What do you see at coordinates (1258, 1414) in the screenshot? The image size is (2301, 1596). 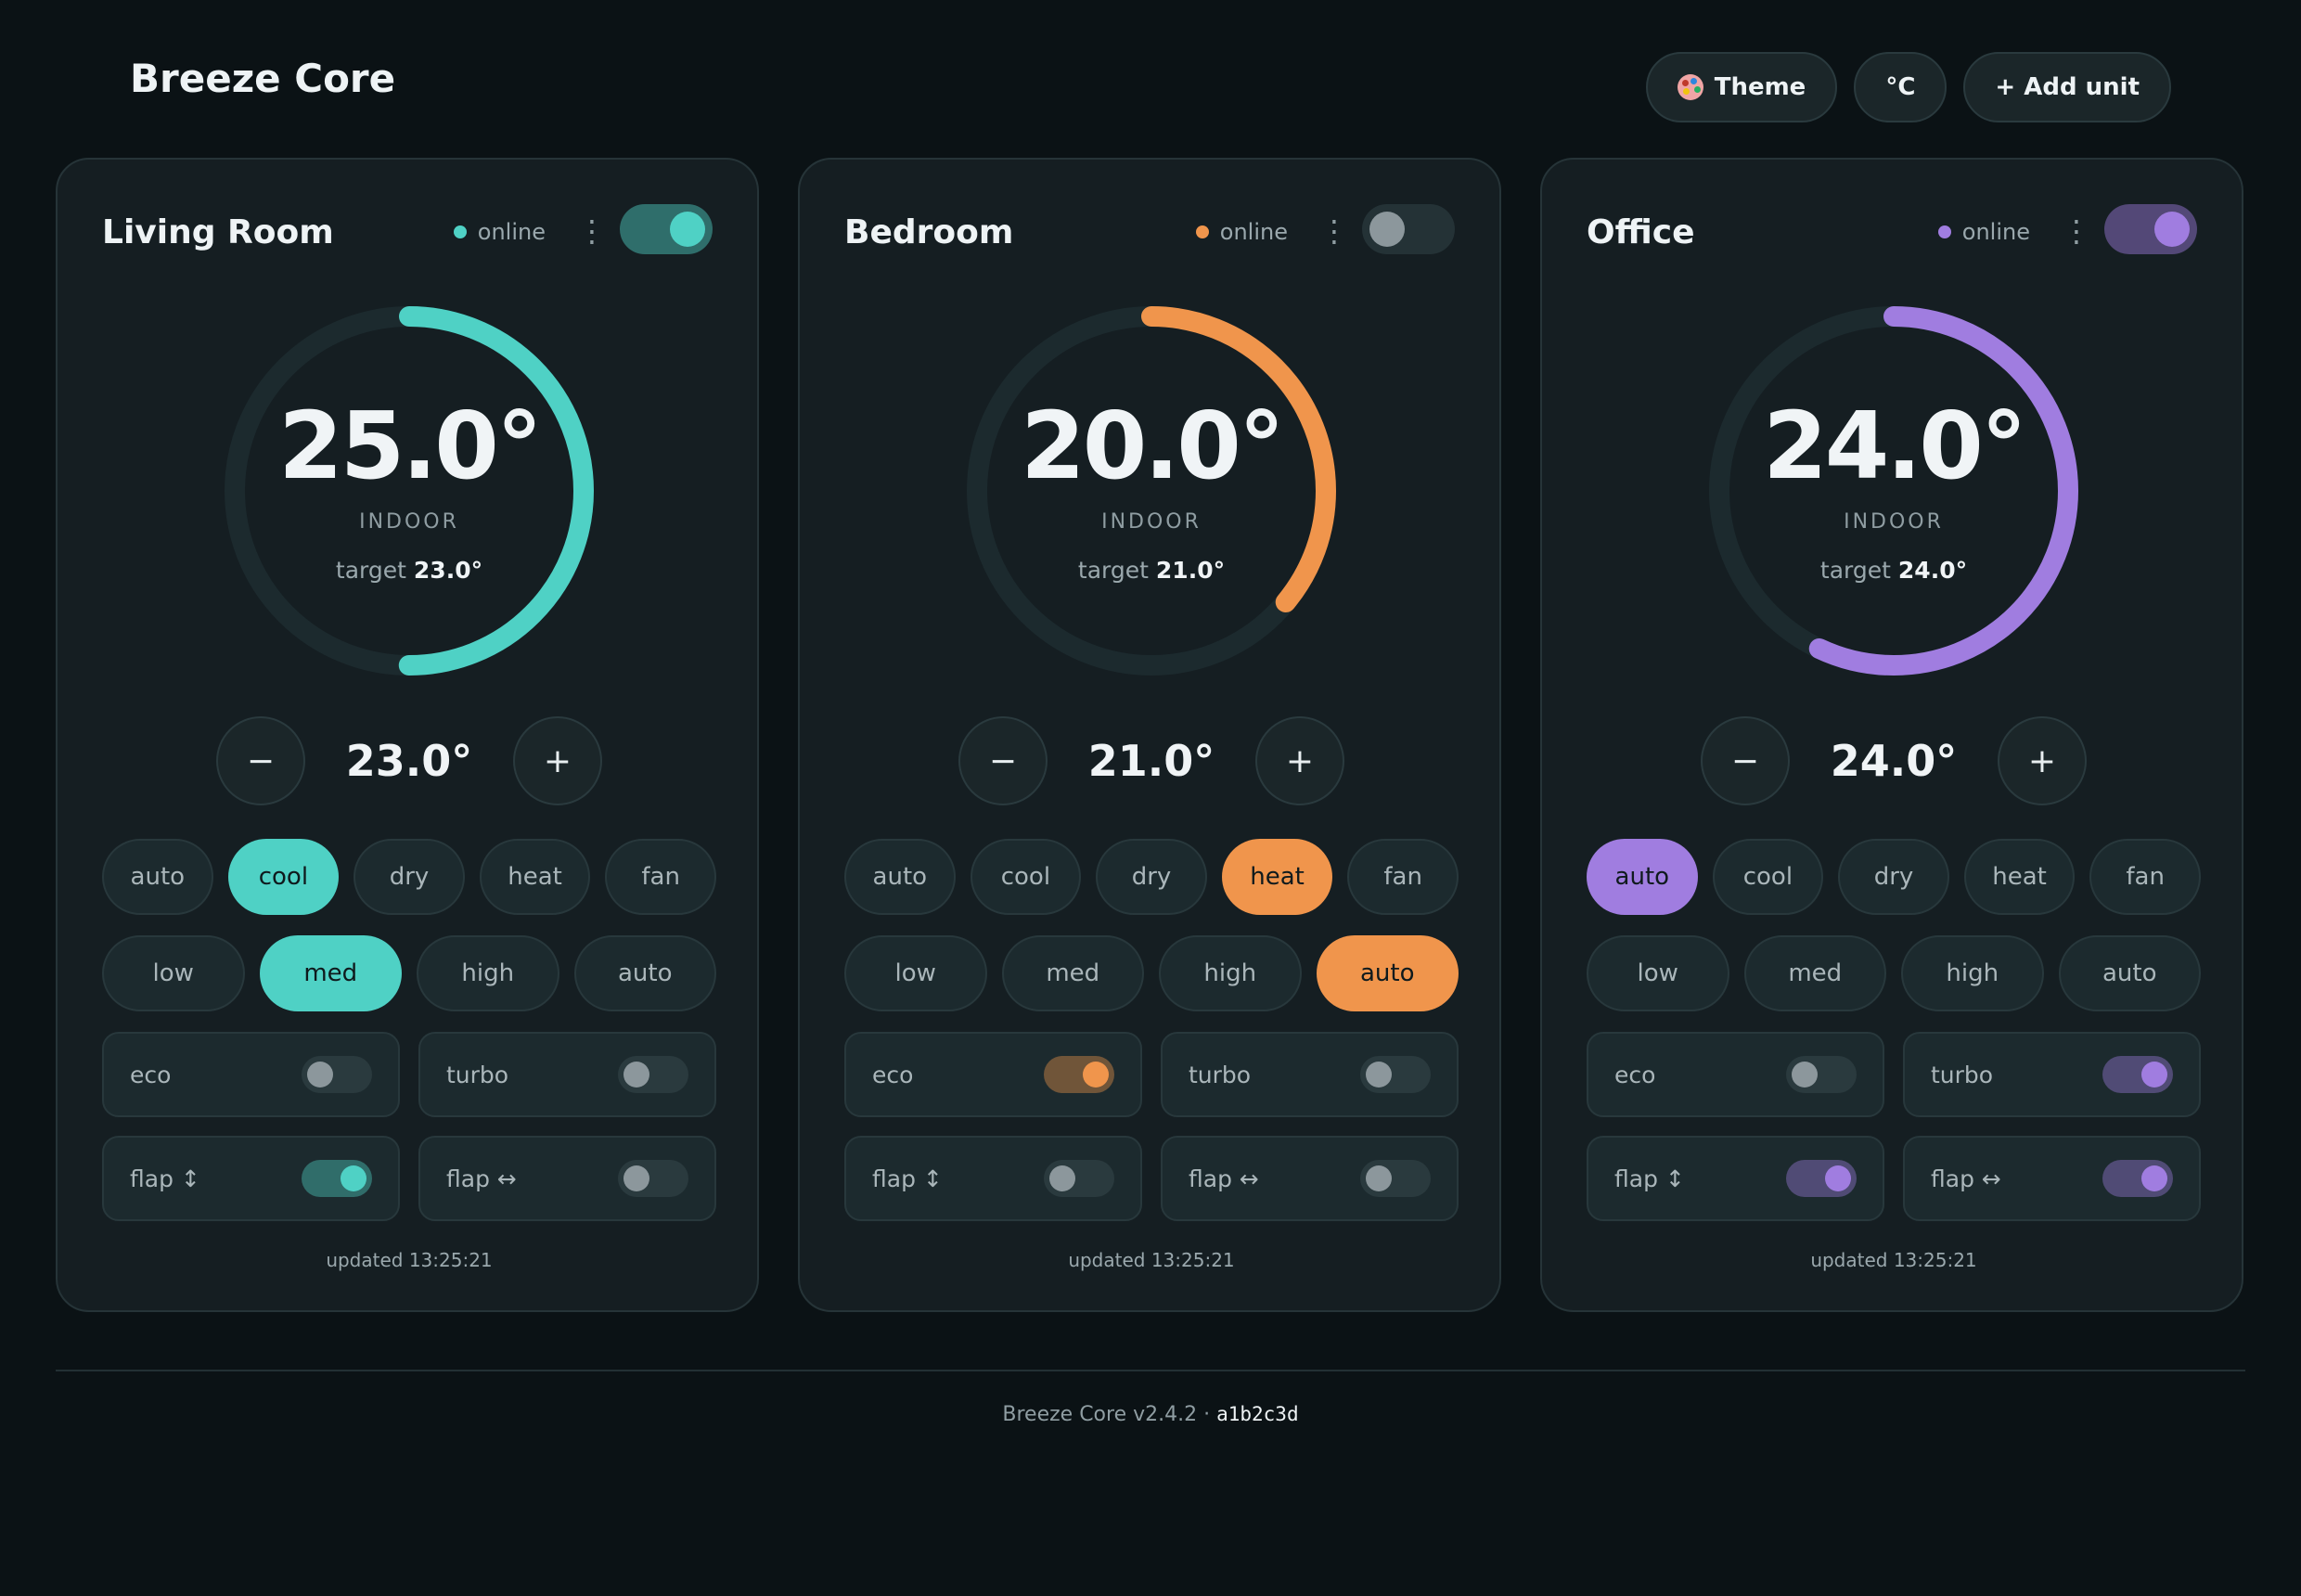 I see `footer-hash: a1b2c3d` at bounding box center [1258, 1414].